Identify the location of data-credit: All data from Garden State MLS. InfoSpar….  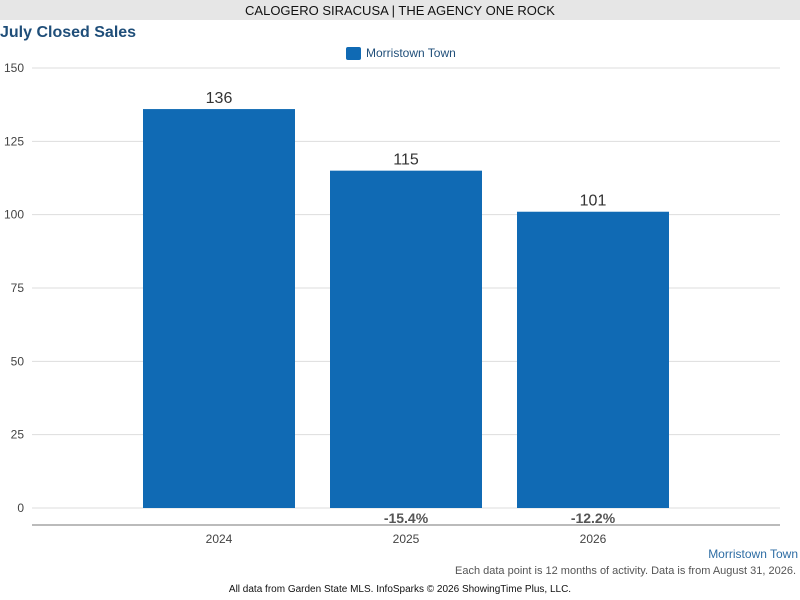
(400, 589).